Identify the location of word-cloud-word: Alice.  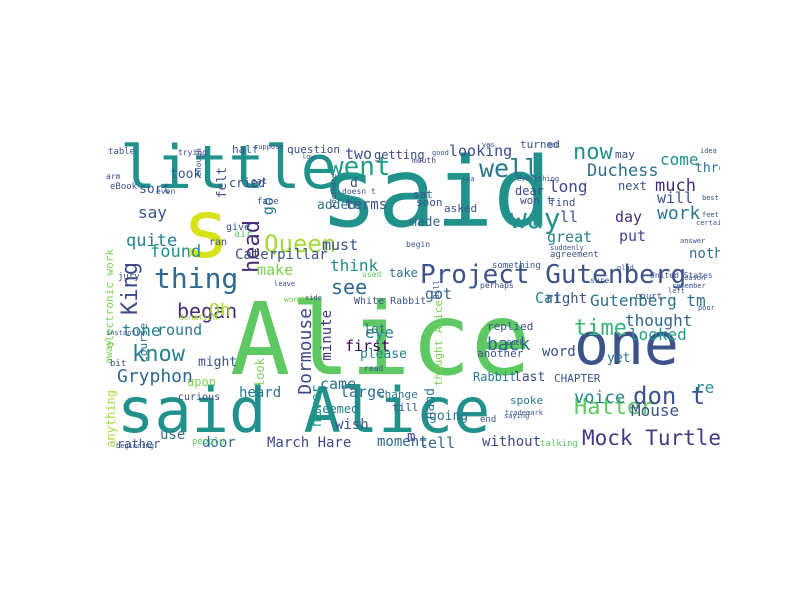
(381, 339).